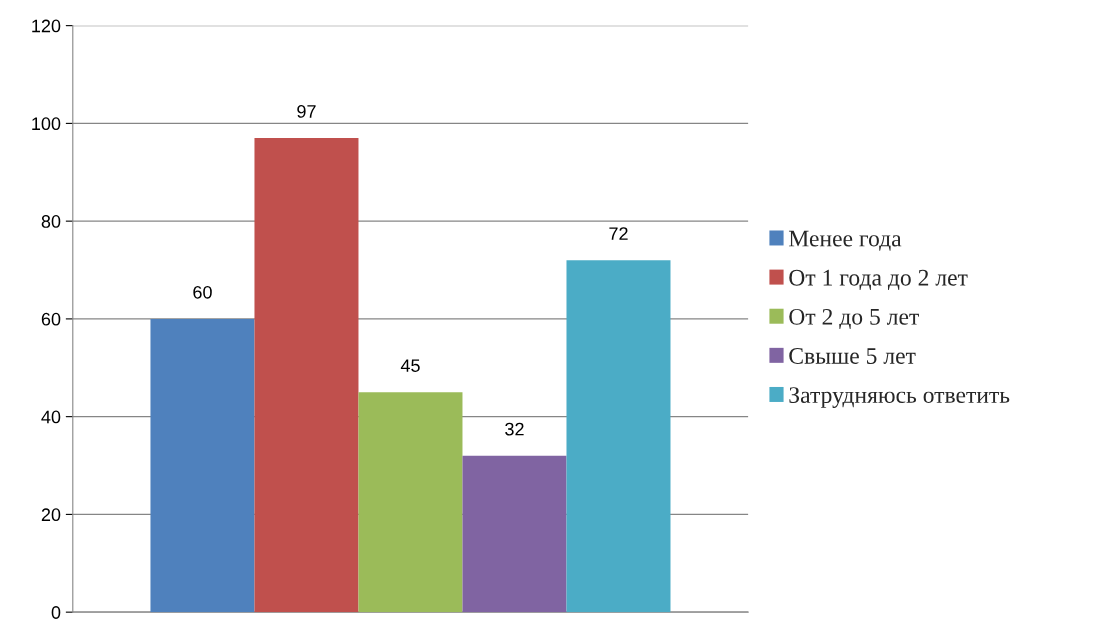  What do you see at coordinates (878, 279) in the screenshot?
I see `legend-label: От 1 года до 2 лет` at bounding box center [878, 279].